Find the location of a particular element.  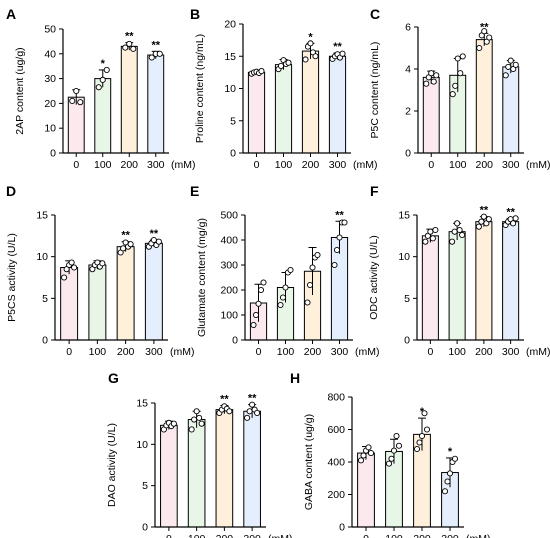

y-tick-label: 500 is located at coordinates (229, 216).